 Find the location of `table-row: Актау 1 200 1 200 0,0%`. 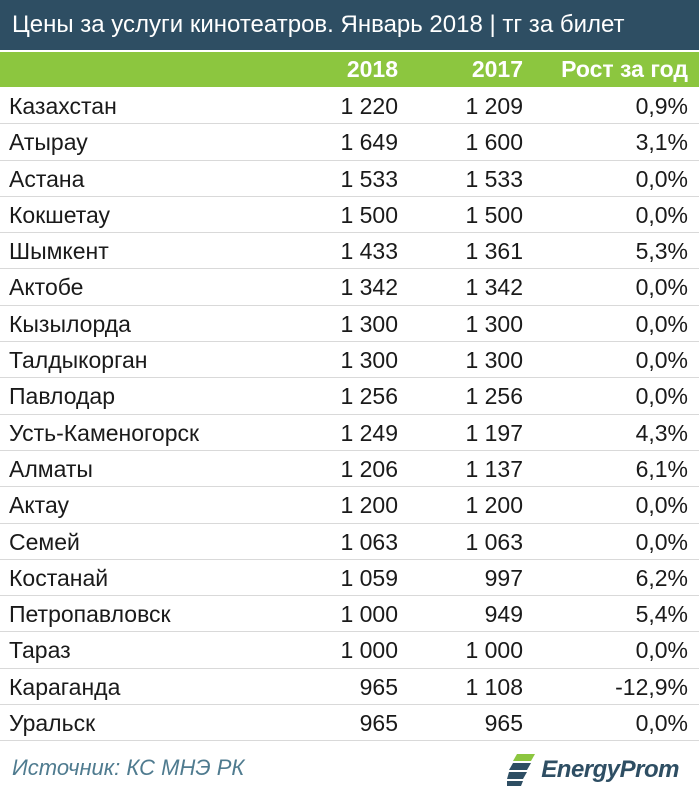

table-row: Актау 1 200 1 200 0,0% is located at coordinates (349, 505).